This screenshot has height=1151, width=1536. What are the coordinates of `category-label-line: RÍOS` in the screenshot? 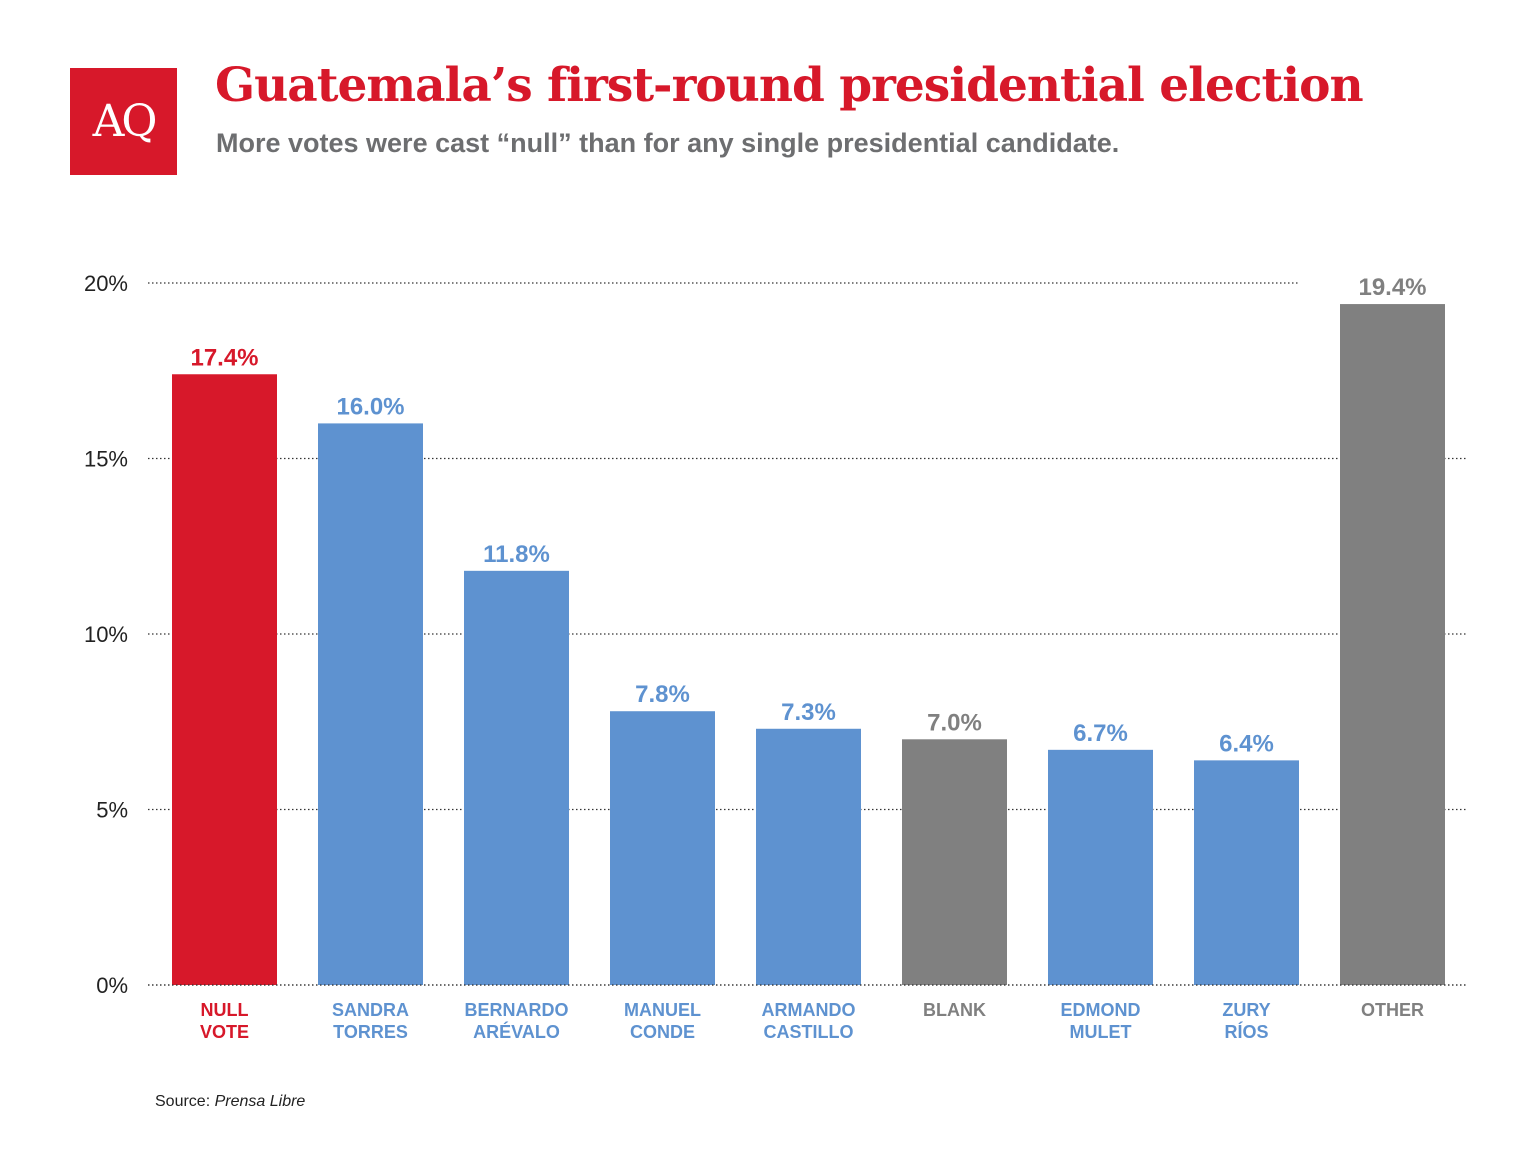 It's located at (1246, 1031).